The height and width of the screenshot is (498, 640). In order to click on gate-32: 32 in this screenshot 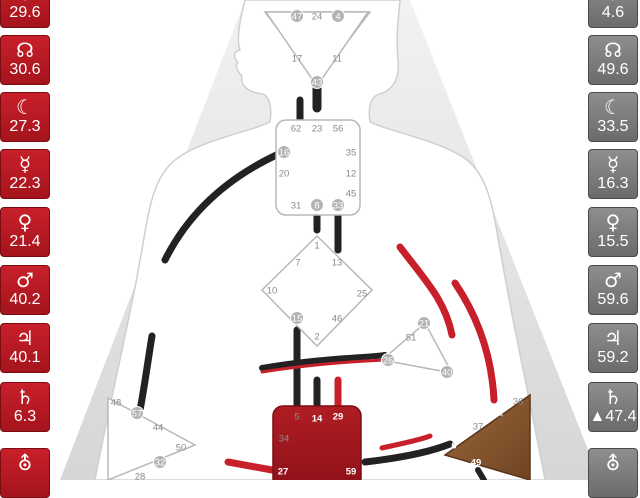, I will do `click(160, 463)`.